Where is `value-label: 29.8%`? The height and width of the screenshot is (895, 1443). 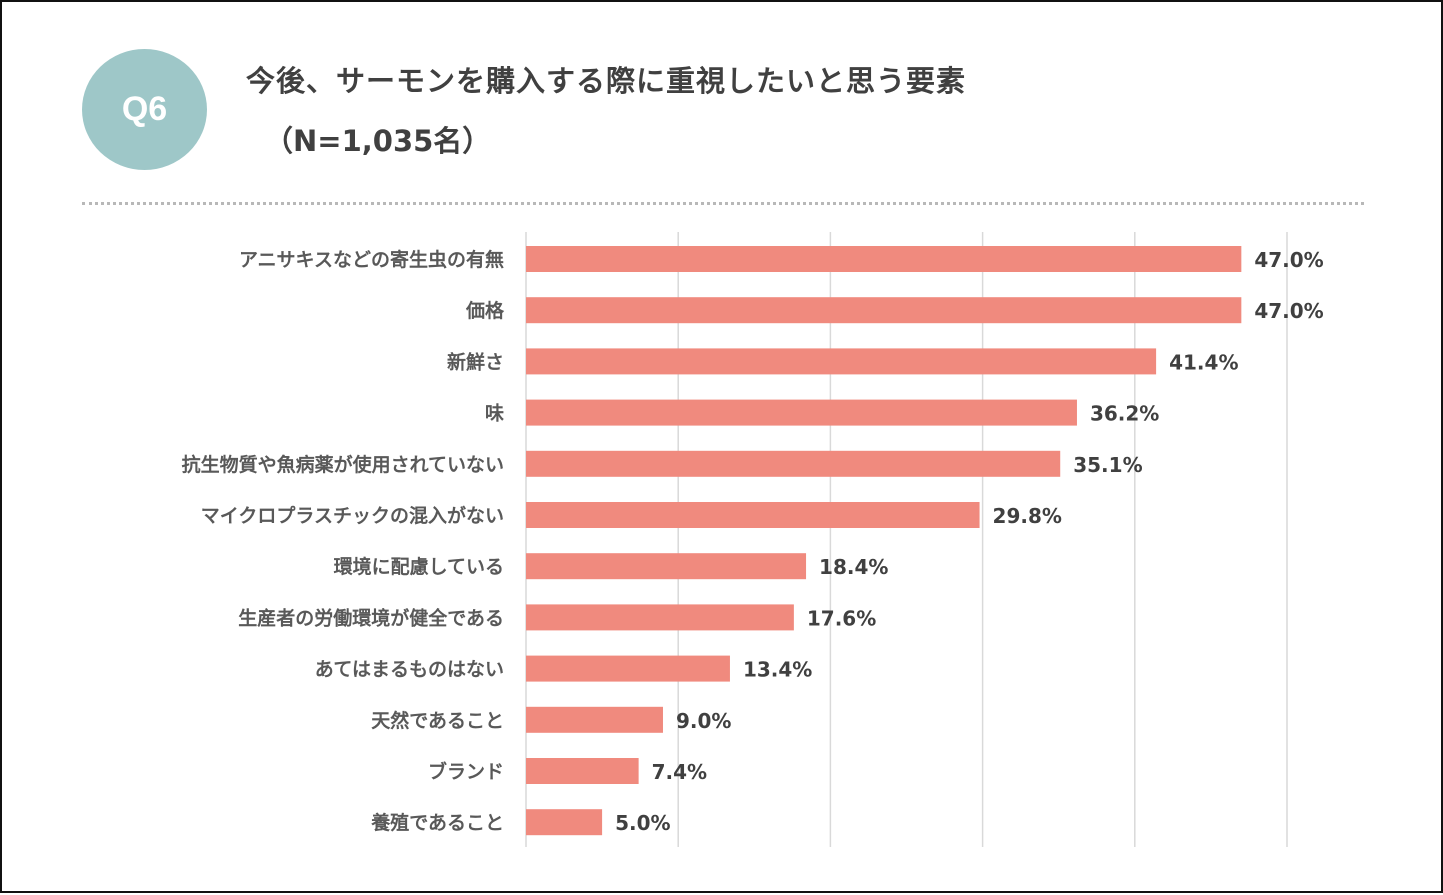 value-label: 29.8% is located at coordinates (1027, 516).